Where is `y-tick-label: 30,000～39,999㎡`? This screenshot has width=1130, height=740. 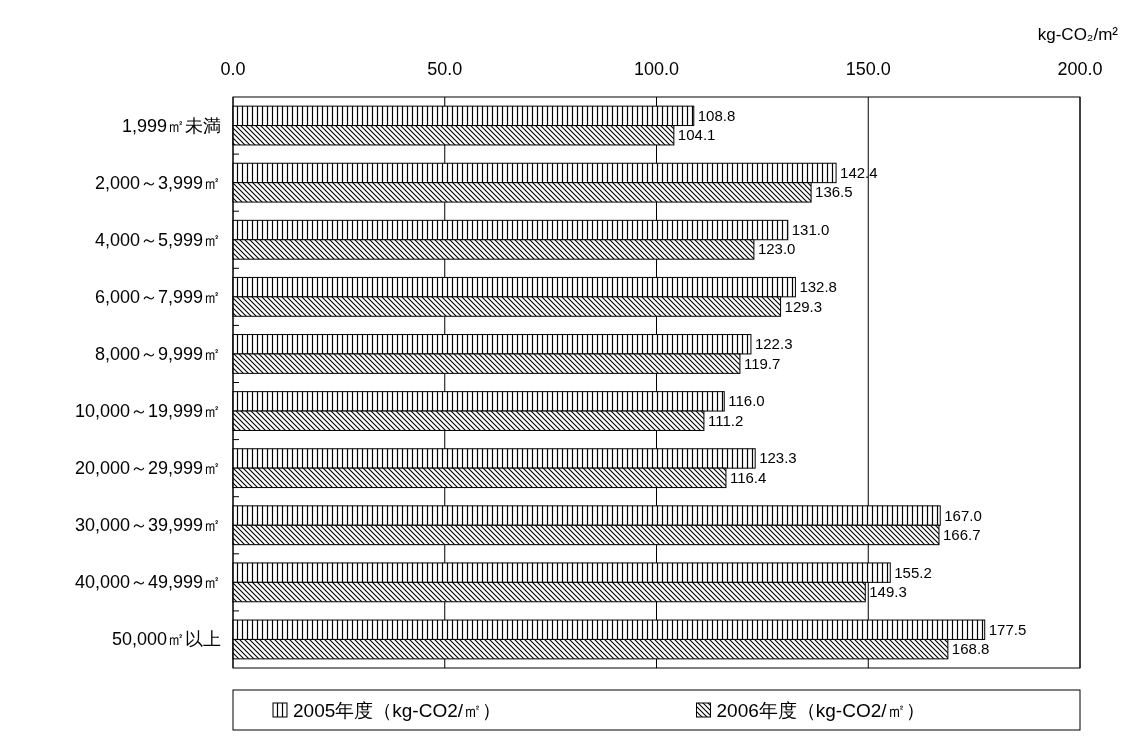 y-tick-label: 30,000～39,999㎡ is located at coordinates (147, 525).